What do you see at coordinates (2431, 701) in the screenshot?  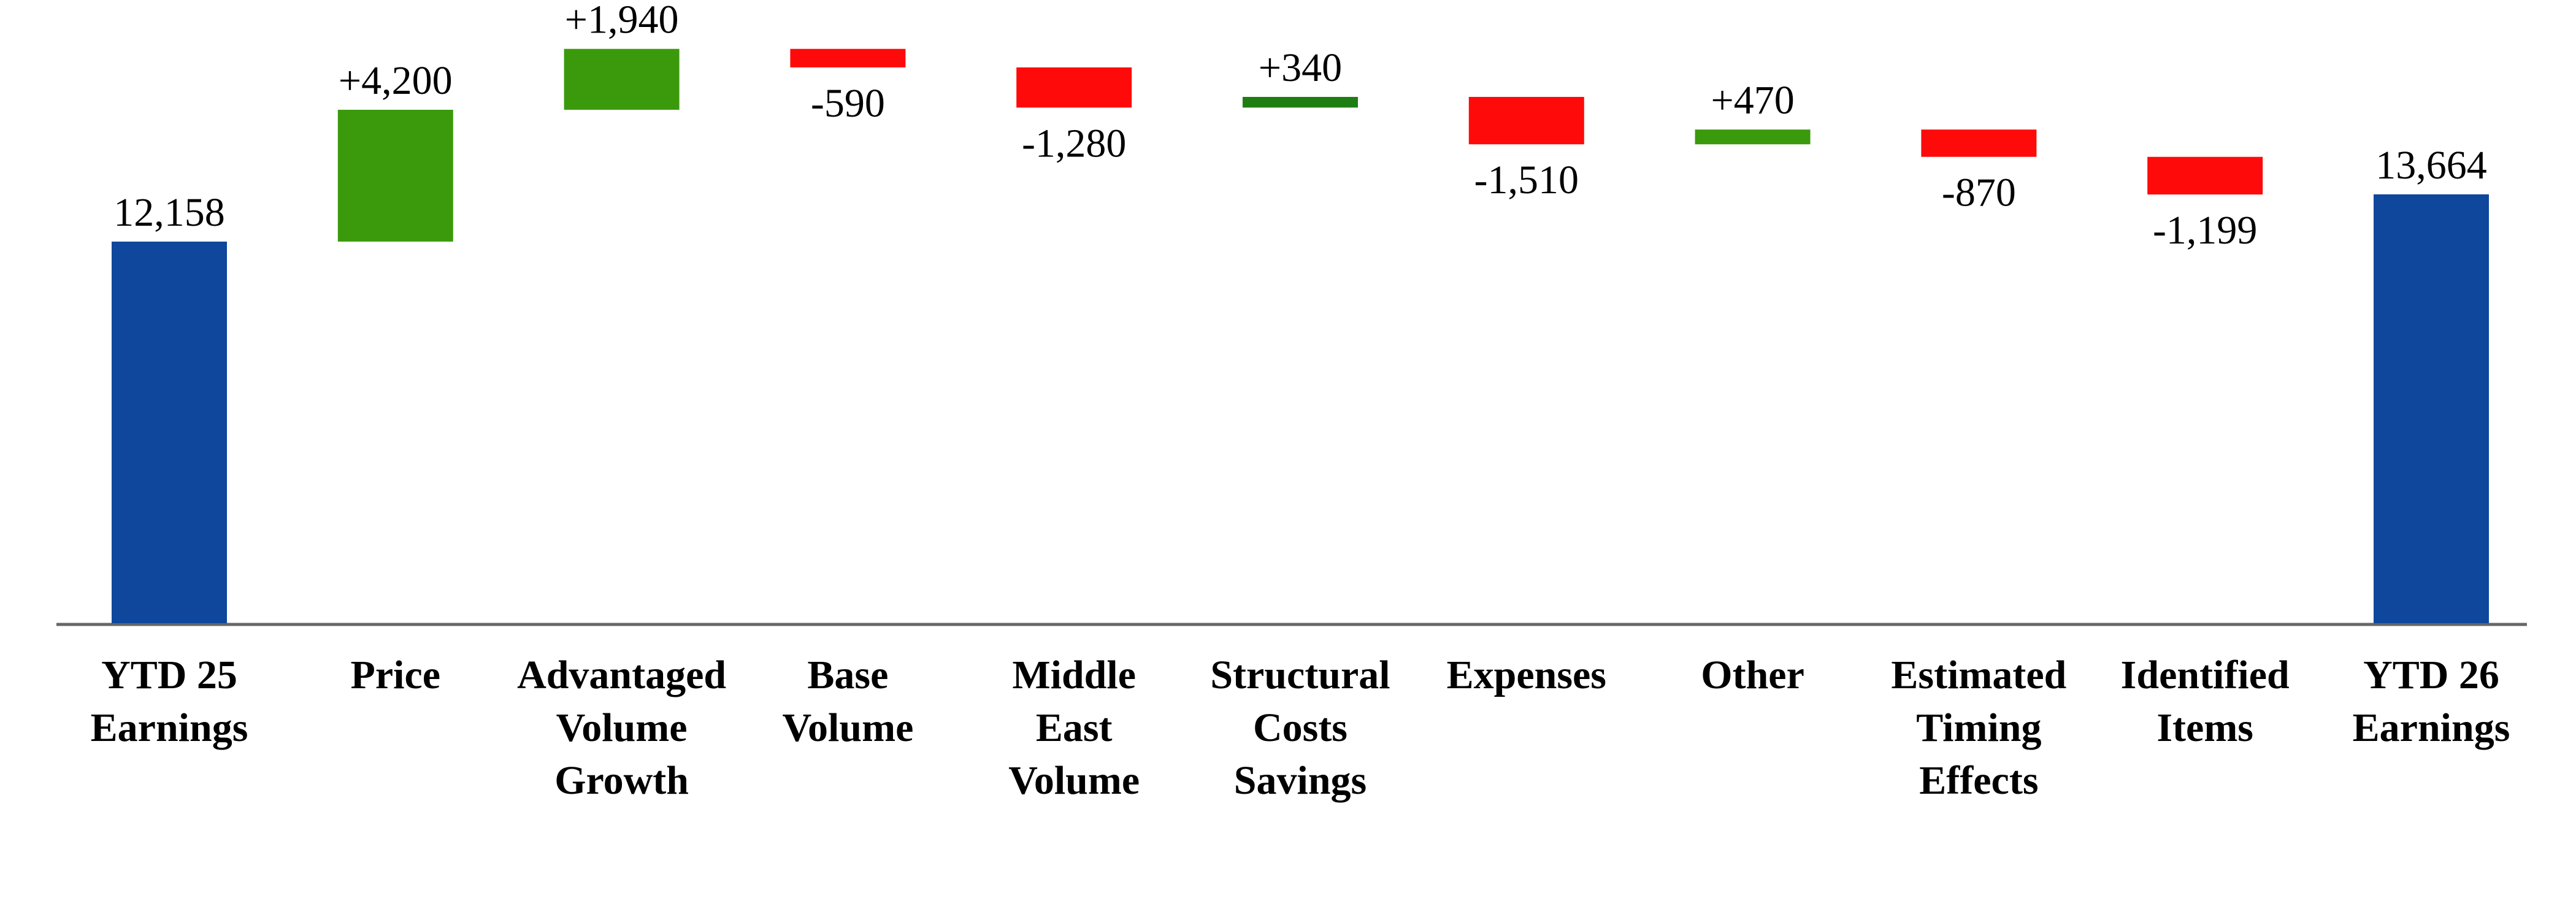 I see `category-label-10: YTD 26 Earnings` at bounding box center [2431, 701].